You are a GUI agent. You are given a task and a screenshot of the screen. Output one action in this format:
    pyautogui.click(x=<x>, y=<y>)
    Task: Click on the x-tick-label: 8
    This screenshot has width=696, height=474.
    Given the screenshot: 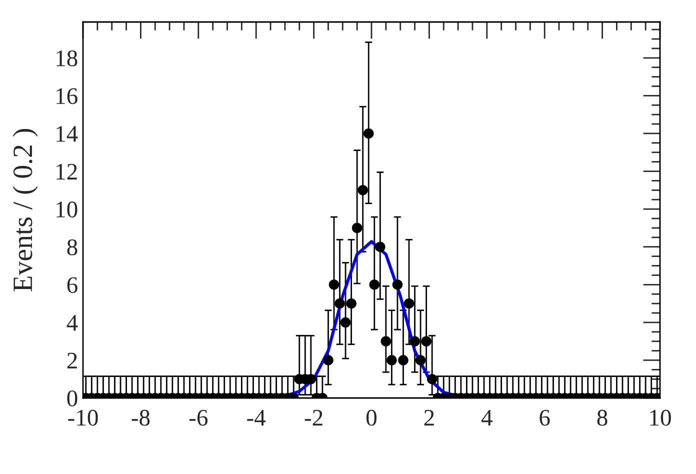 What is the action you would take?
    pyautogui.click(x=602, y=418)
    